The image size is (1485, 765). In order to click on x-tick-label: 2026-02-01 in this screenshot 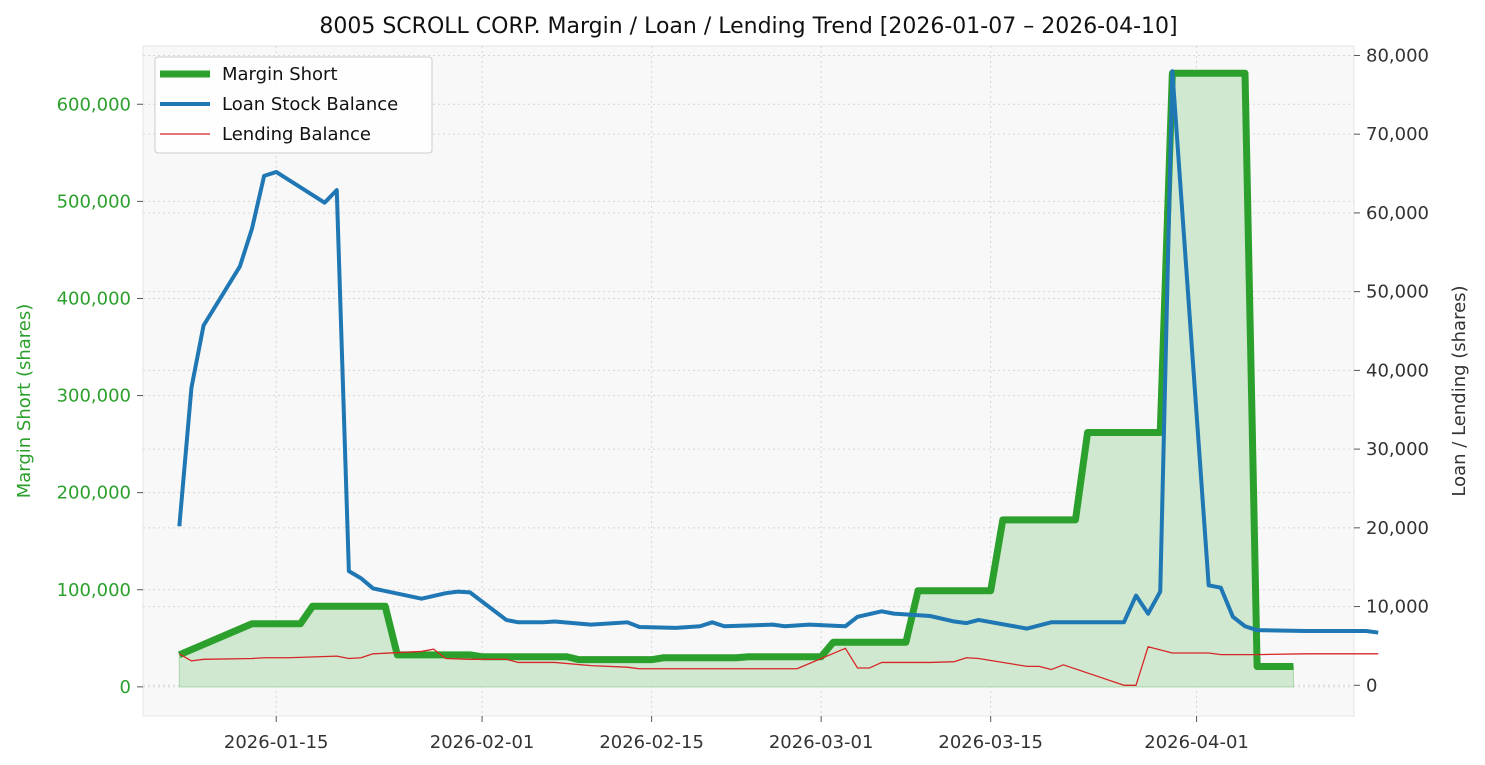, I will do `click(482, 742)`.